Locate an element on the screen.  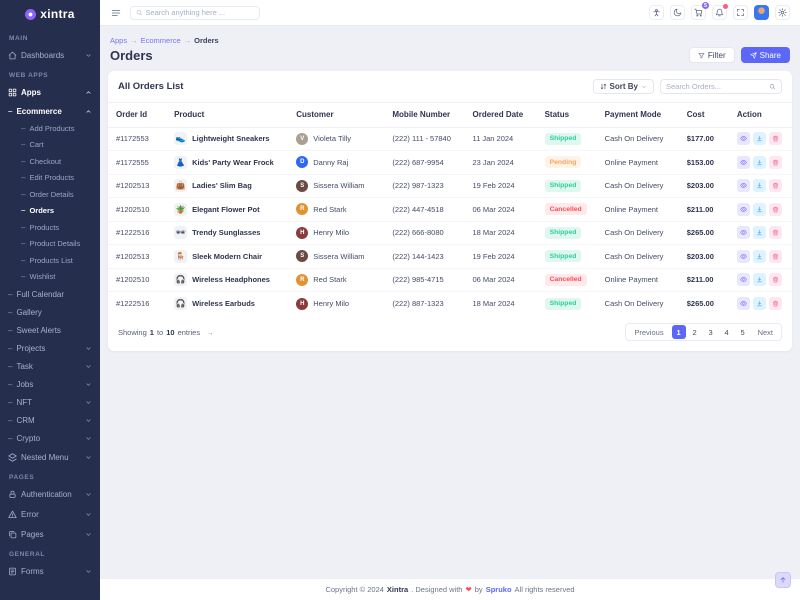
sidebar-subitem-order-details: – Order Details is located at coordinates (47, 194).